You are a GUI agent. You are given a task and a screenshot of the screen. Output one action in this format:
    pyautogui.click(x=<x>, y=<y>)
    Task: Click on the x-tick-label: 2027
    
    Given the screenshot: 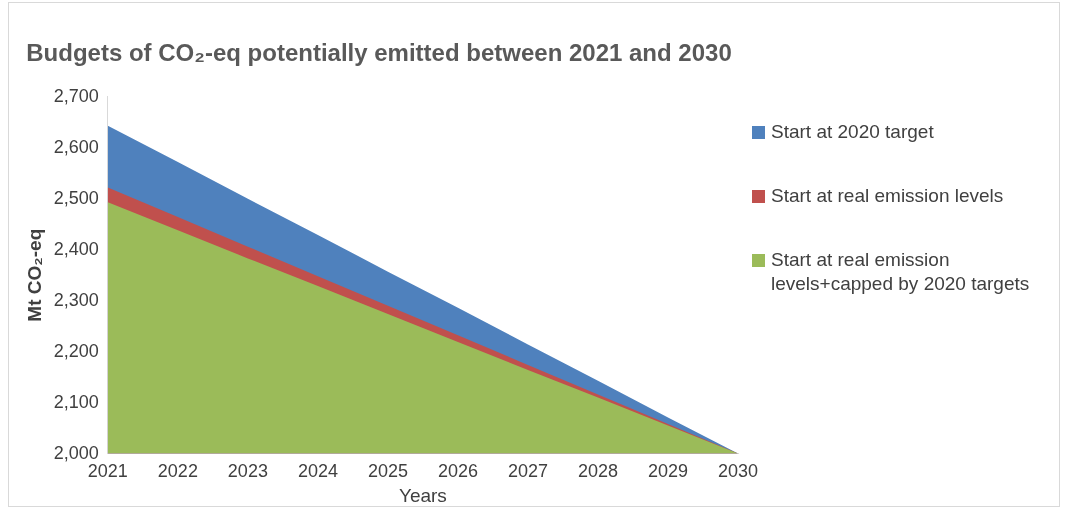 What is the action you would take?
    pyautogui.click(x=527, y=471)
    